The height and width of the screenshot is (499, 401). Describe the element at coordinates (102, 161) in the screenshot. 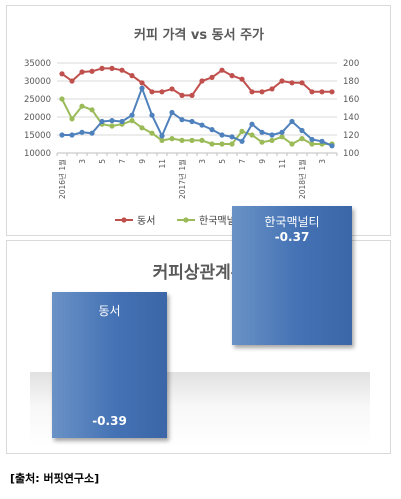

I see `x-tick-label: 5` at that location.